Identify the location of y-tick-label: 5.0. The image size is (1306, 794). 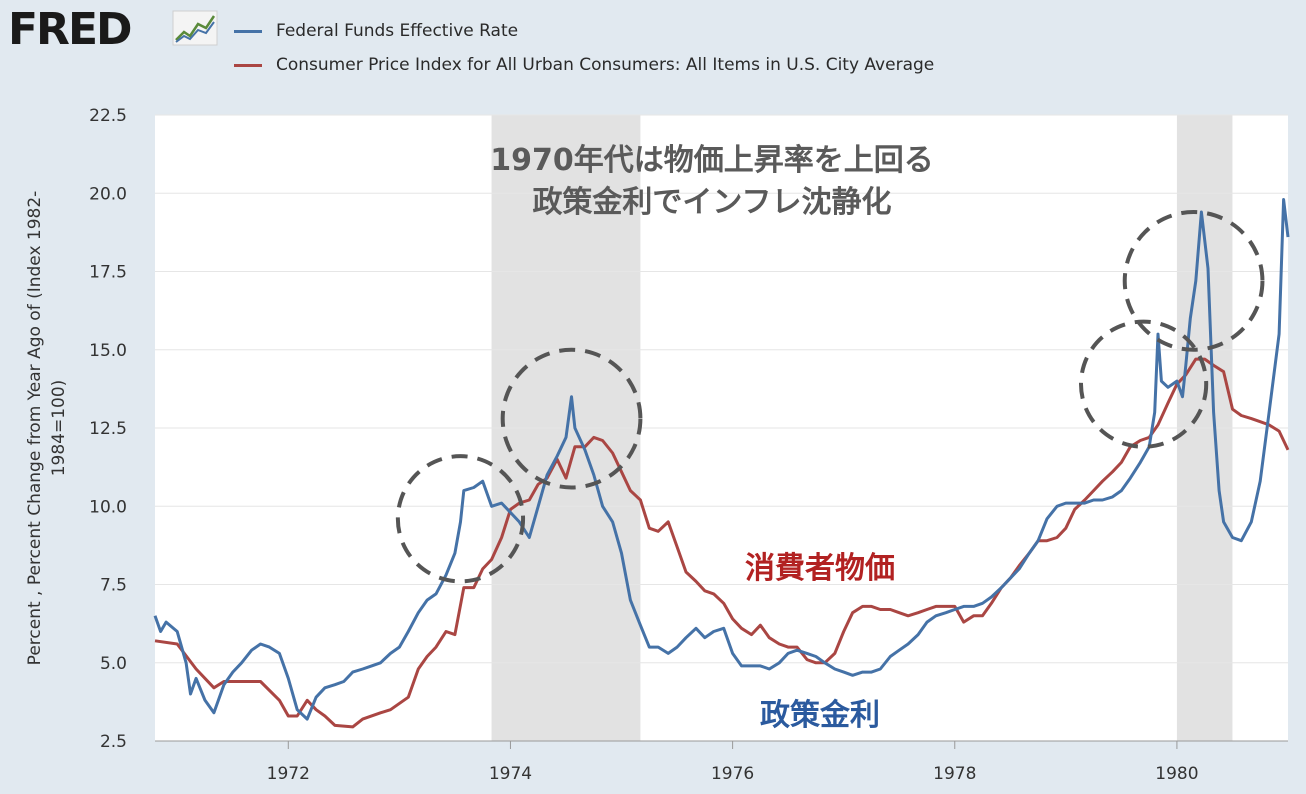
(113, 664).